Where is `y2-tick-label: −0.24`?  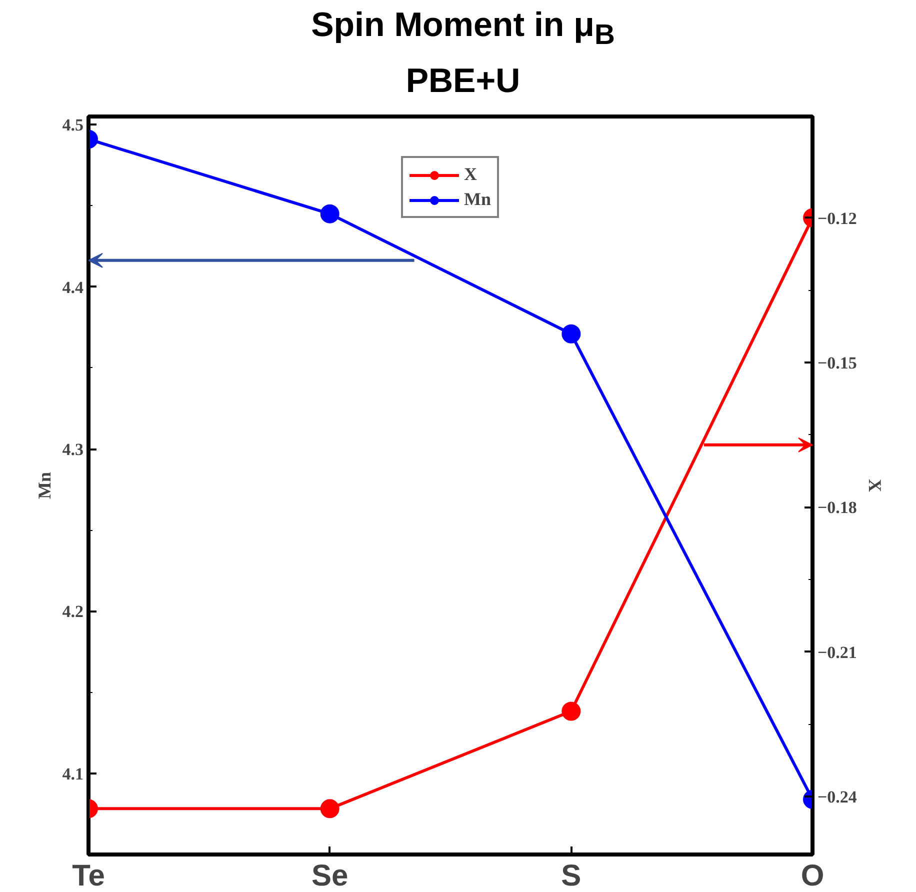 y2-tick-label: −0.24 is located at coordinates (838, 797).